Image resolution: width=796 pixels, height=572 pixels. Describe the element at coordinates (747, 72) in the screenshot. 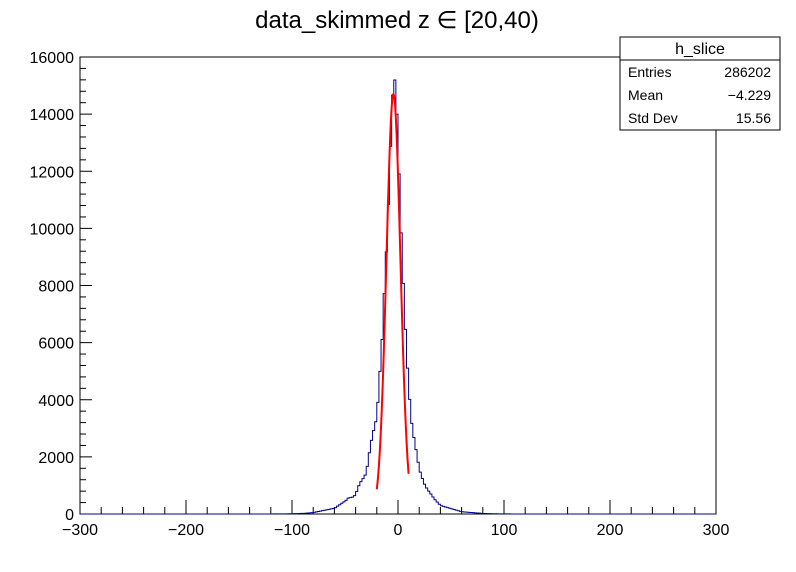

I see `stats-value-entries: 286202` at that location.